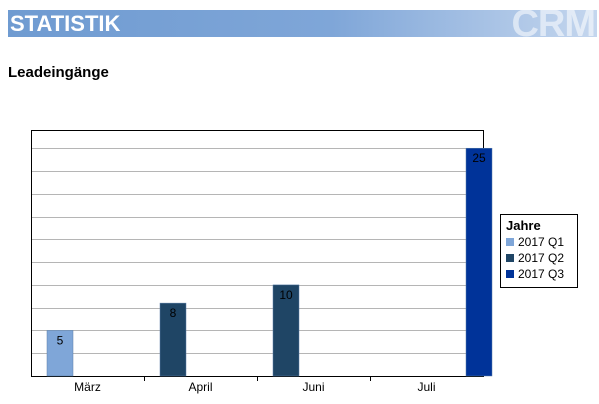 The width and height of the screenshot is (599, 404). Describe the element at coordinates (58, 72) in the screenshot. I see `chart-title: Leadeingänge` at that location.